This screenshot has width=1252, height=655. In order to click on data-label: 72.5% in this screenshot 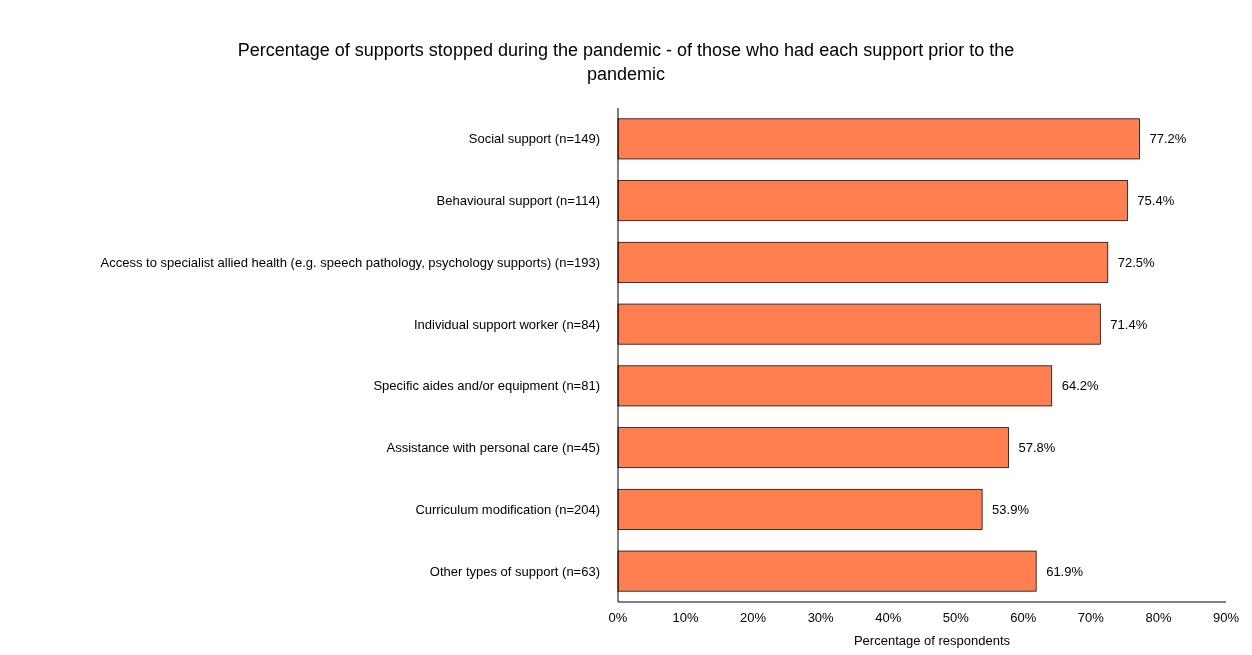, I will do `click(1136, 262)`.